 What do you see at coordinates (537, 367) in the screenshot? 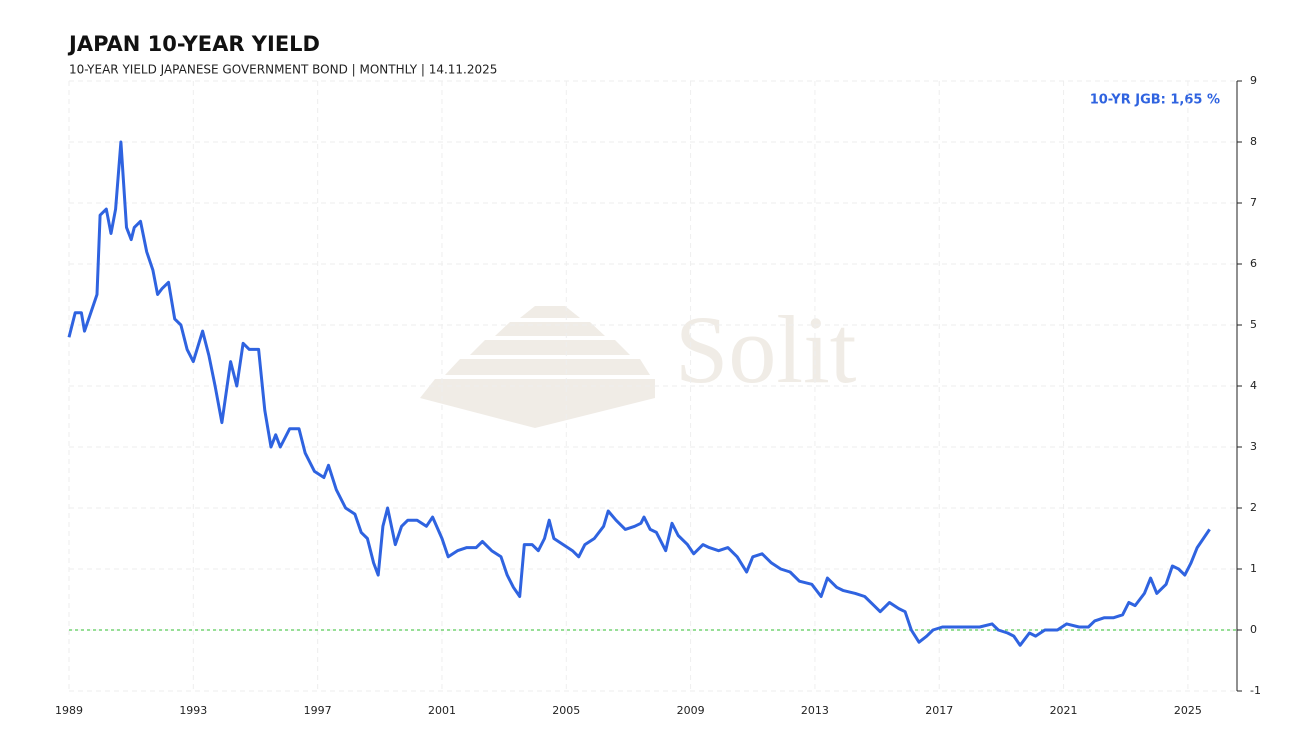
I see `watermark-logo` at bounding box center [537, 367].